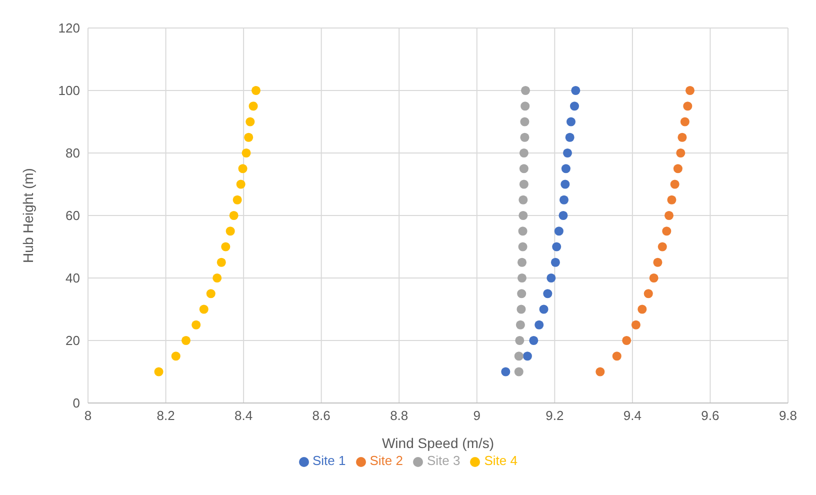  Describe the element at coordinates (88, 416) in the screenshot. I see `x-tick-label: 8` at that location.